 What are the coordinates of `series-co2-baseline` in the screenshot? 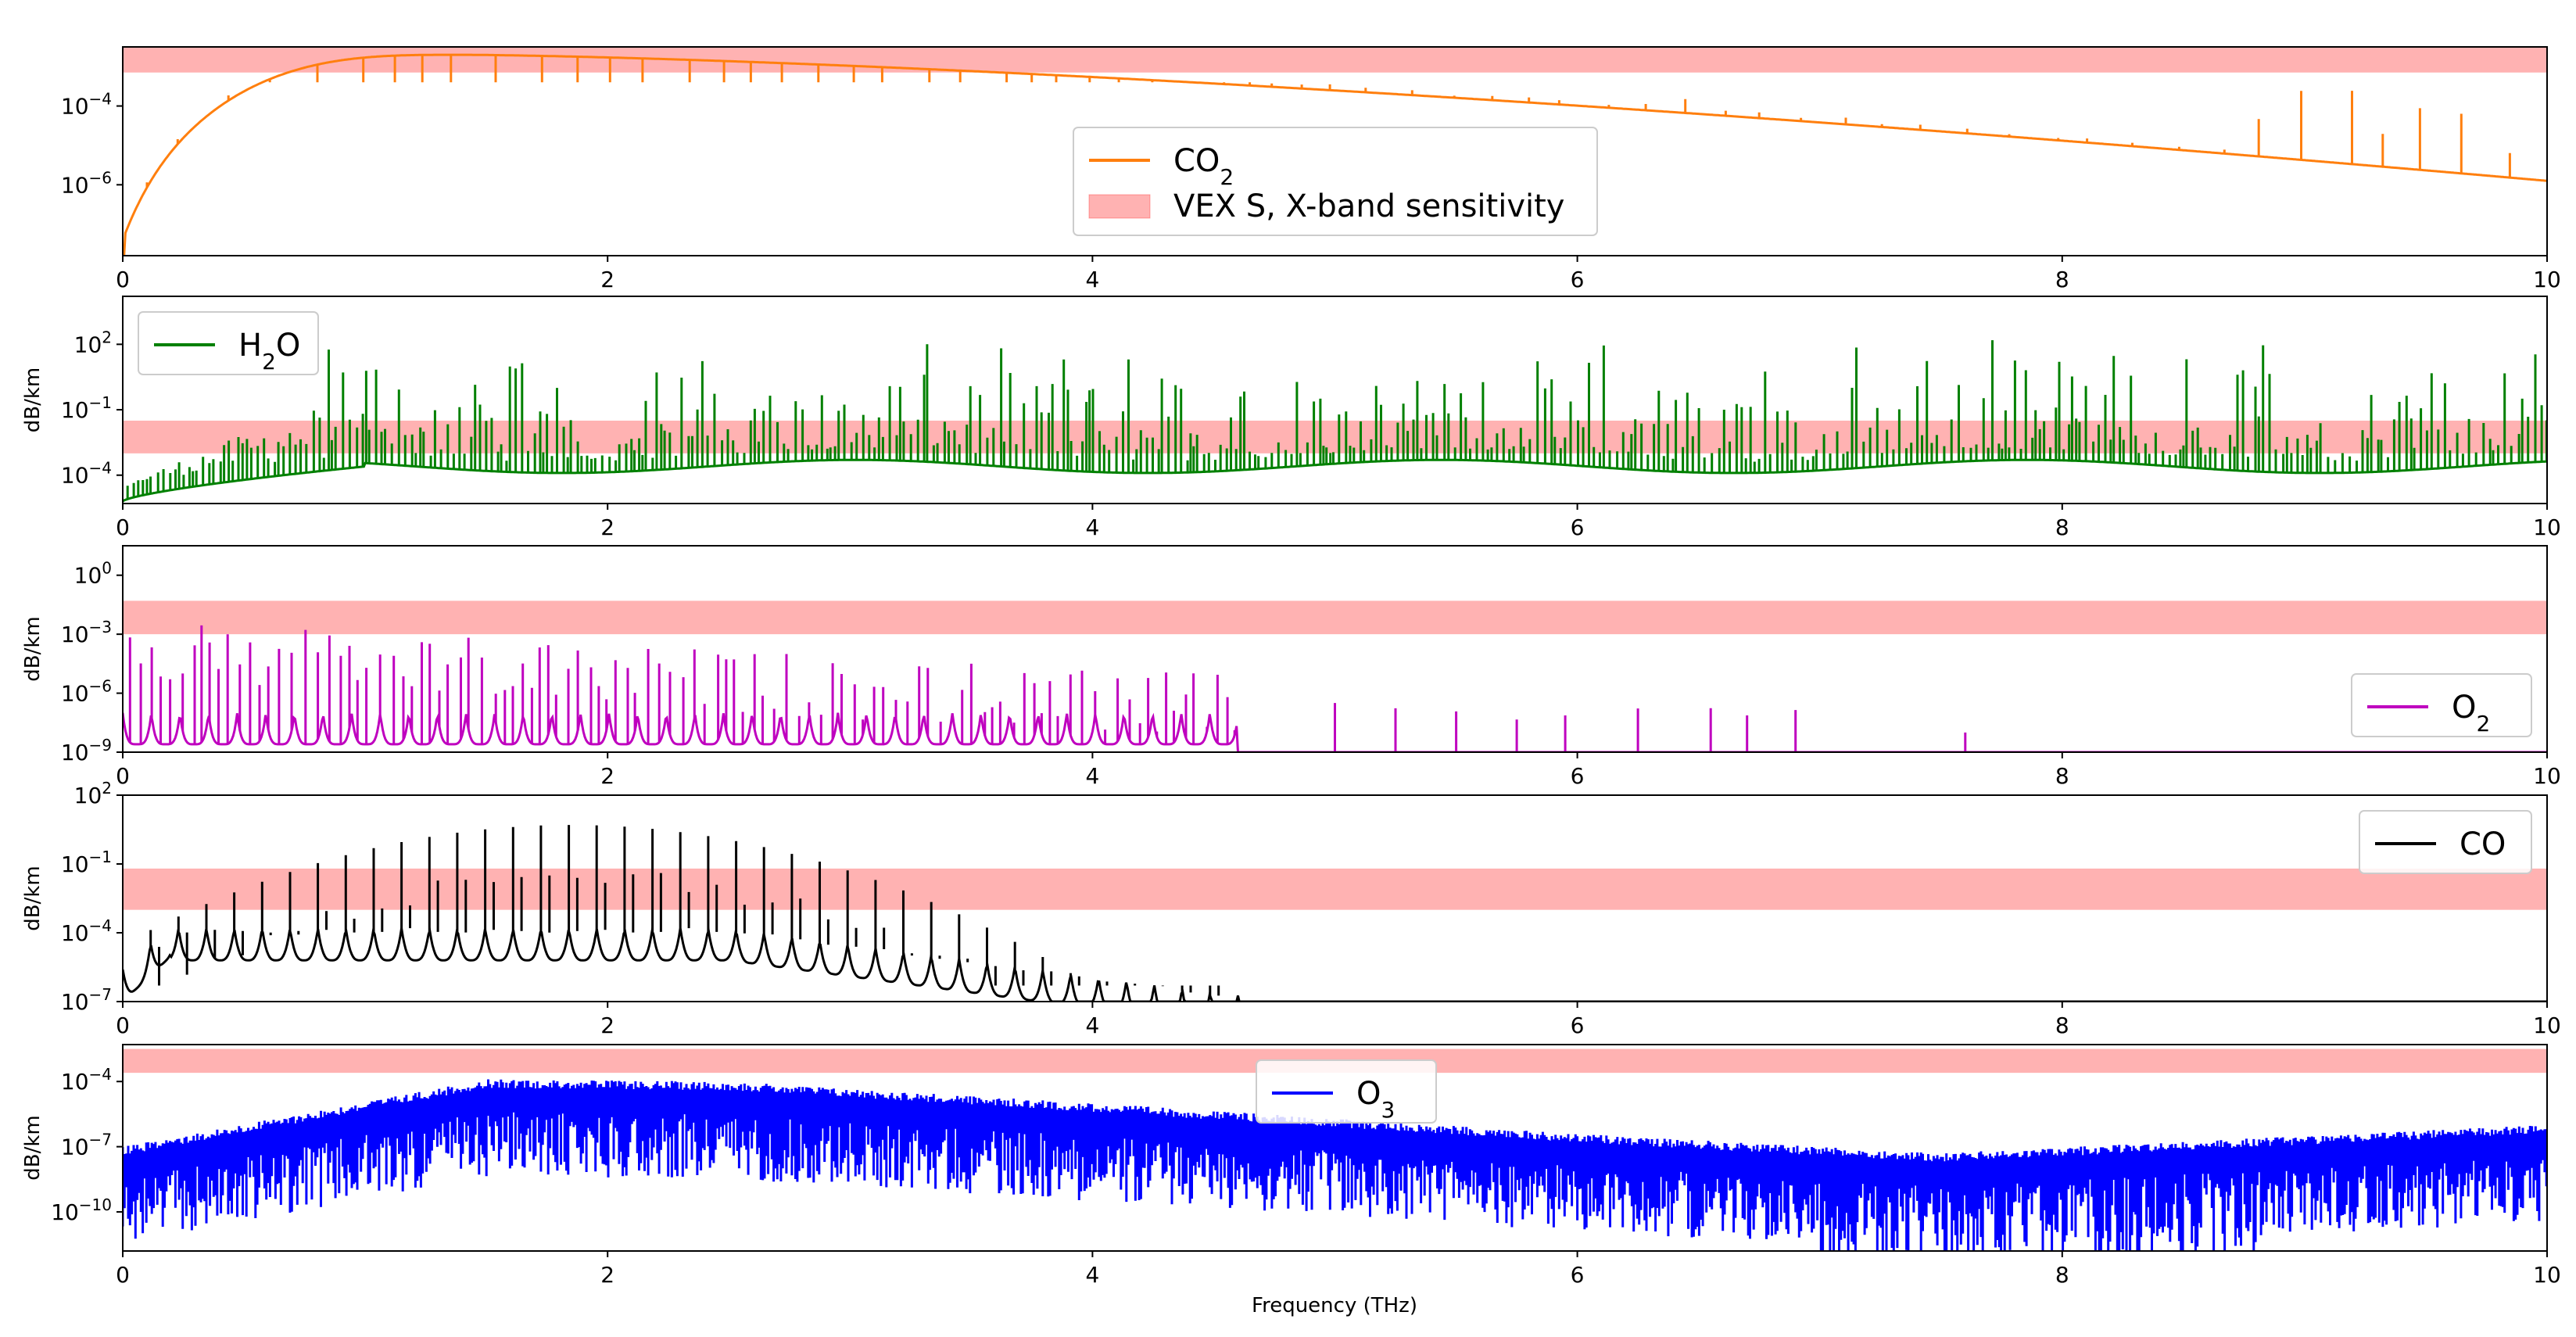 It's located at (1335, 154).